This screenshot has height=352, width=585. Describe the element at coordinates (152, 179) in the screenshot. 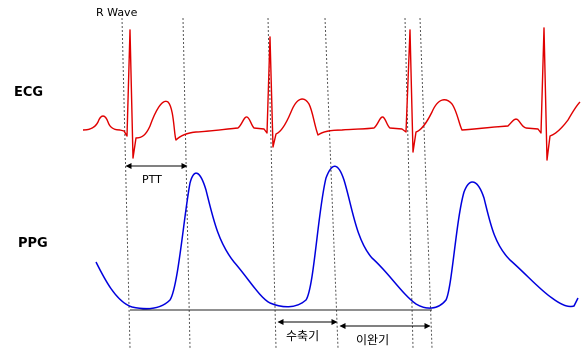

I see `ptt-label: PTT` at that location.